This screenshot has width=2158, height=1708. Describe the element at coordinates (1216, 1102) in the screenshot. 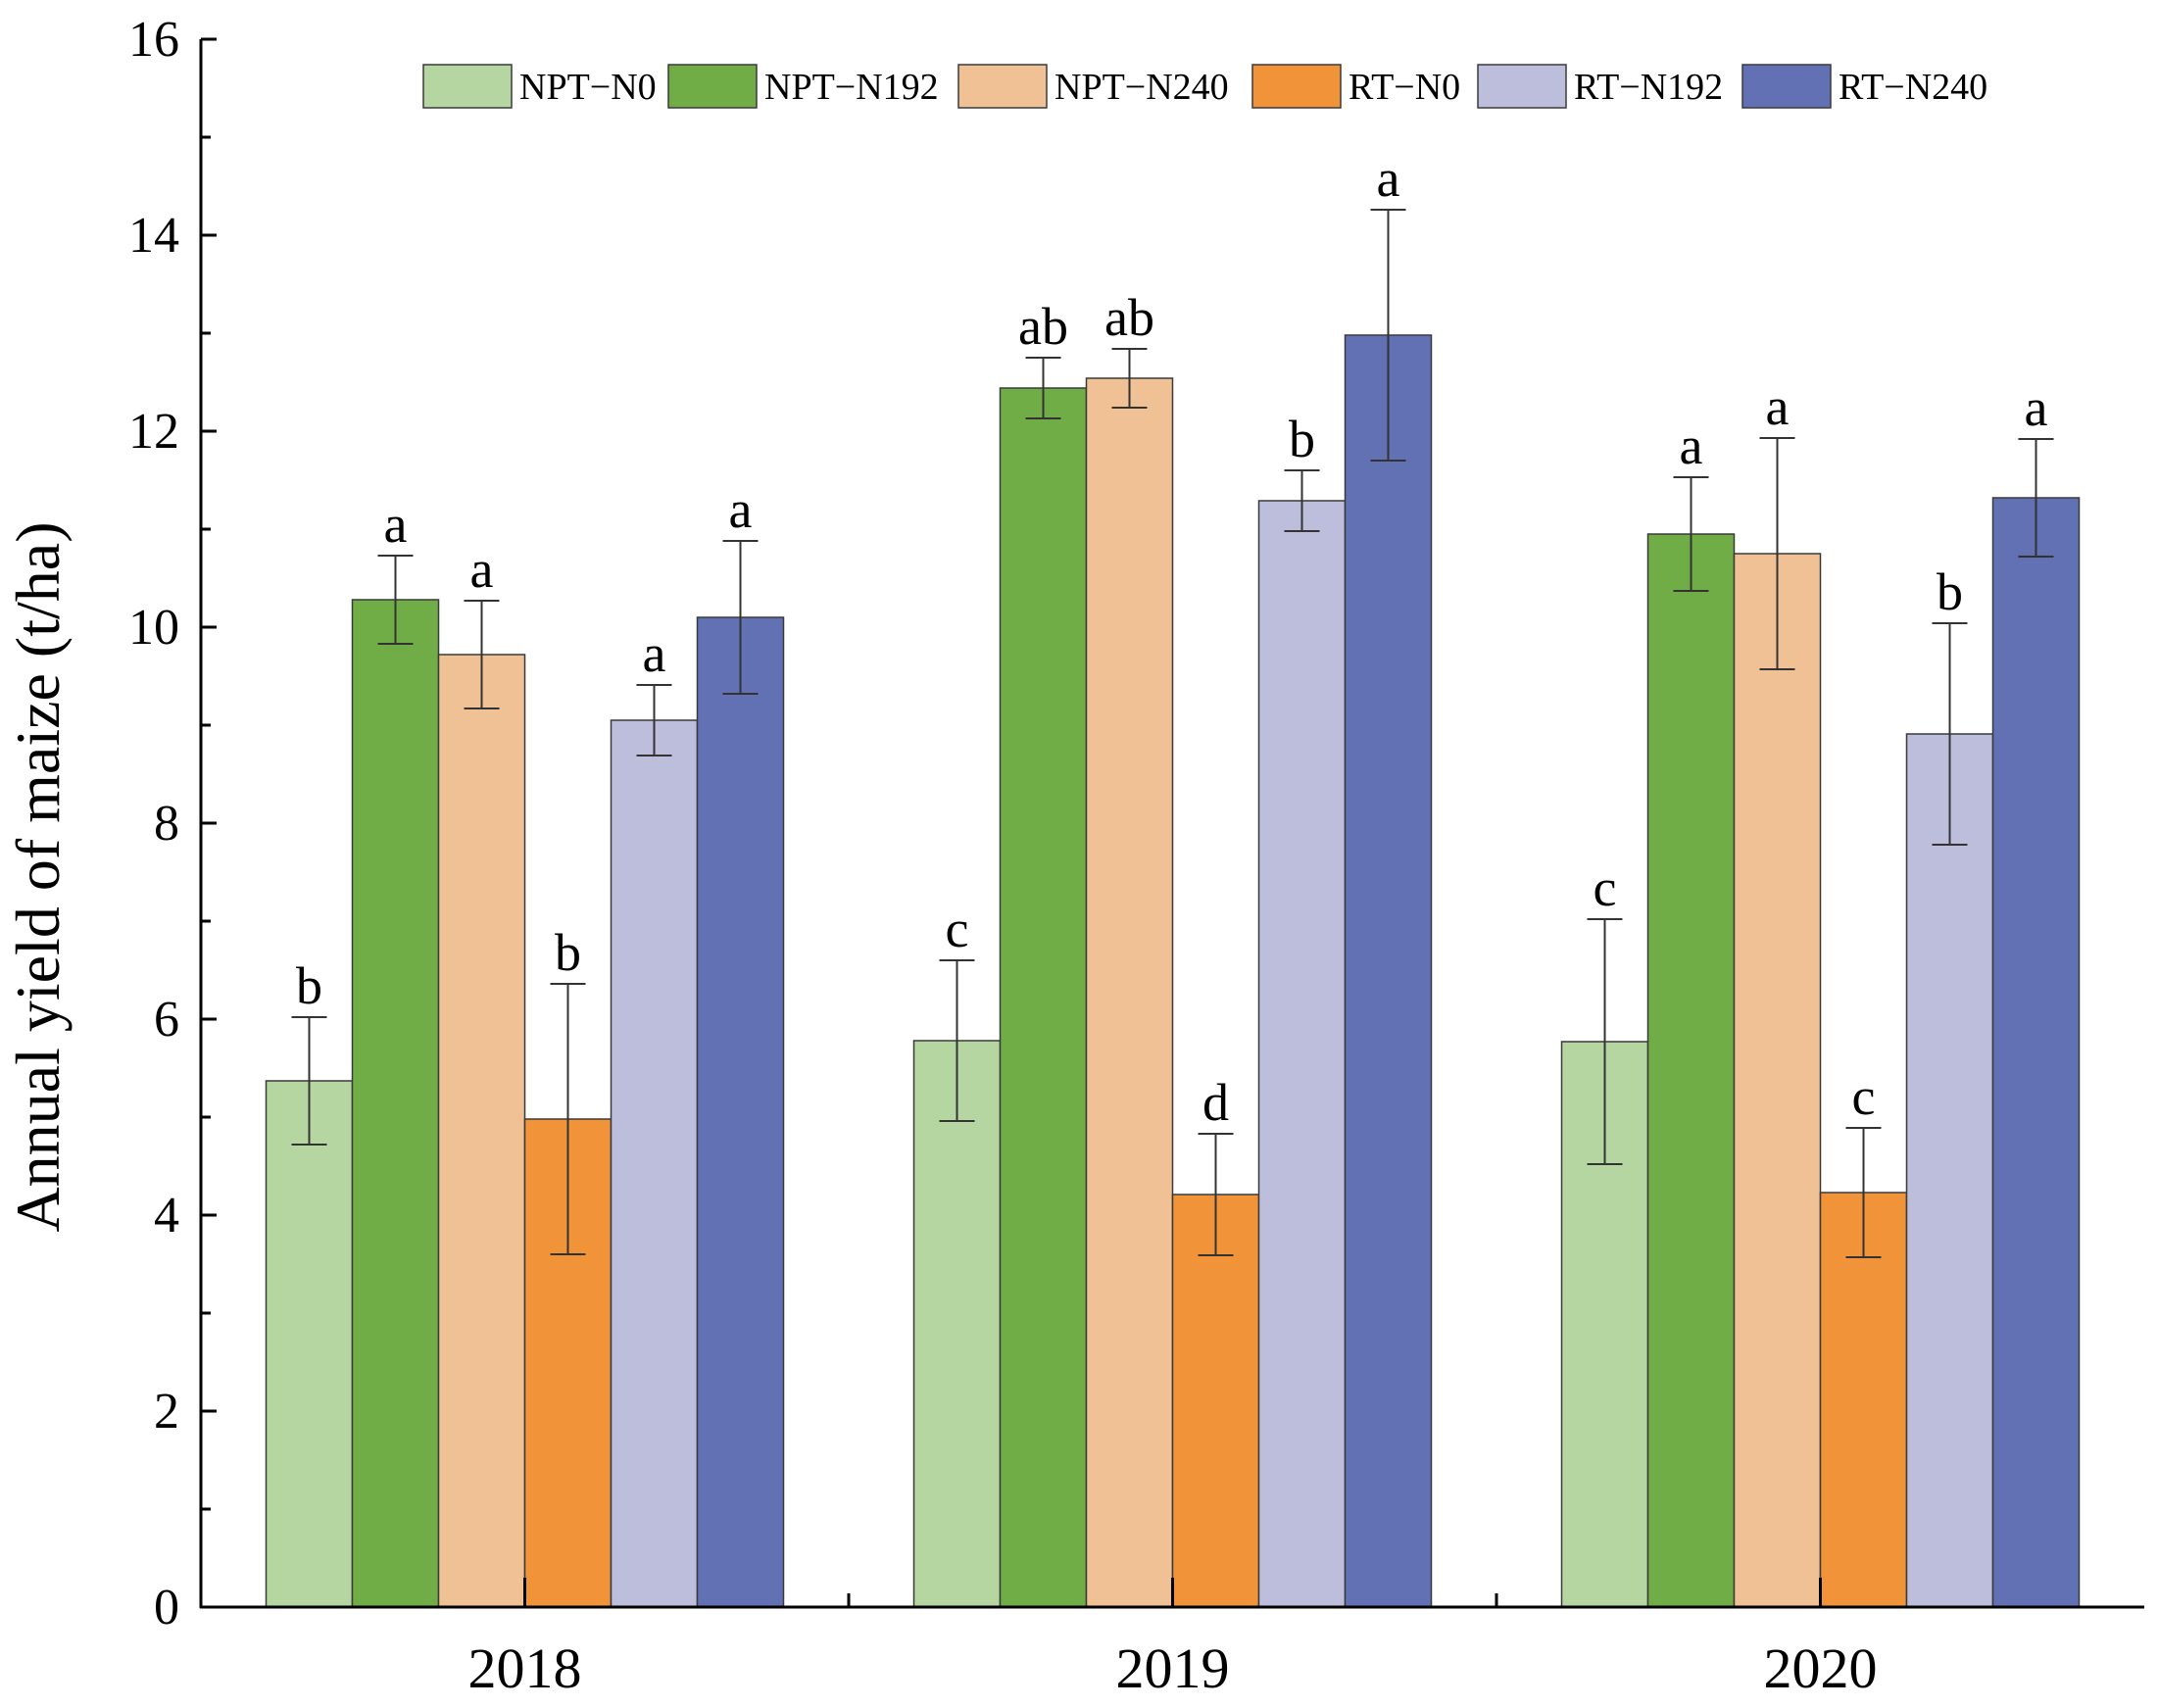

I see `significance-label: d` at that location.